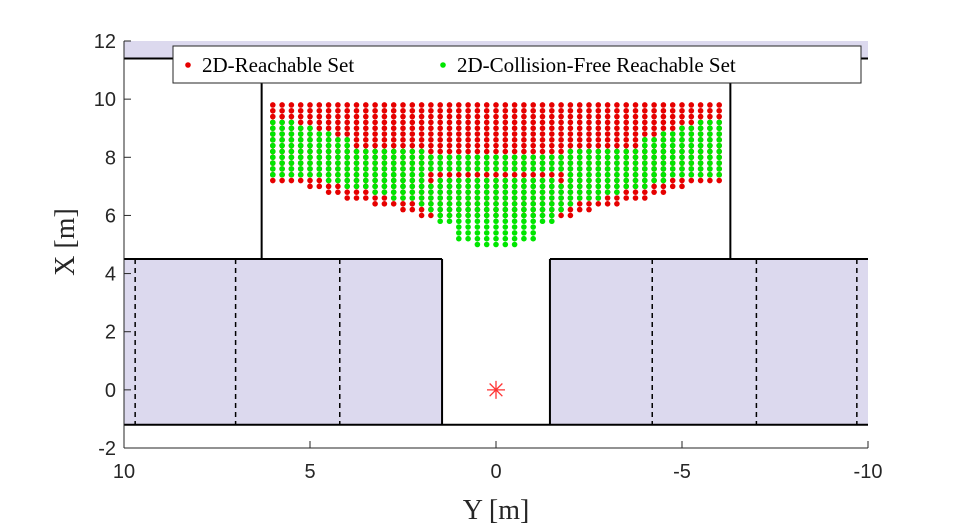 Image resolution: width=960 pixels, height=530 pixels. Describe the element at coordinates (517, 64) in the screenshot. I see `legend-box` at that location.